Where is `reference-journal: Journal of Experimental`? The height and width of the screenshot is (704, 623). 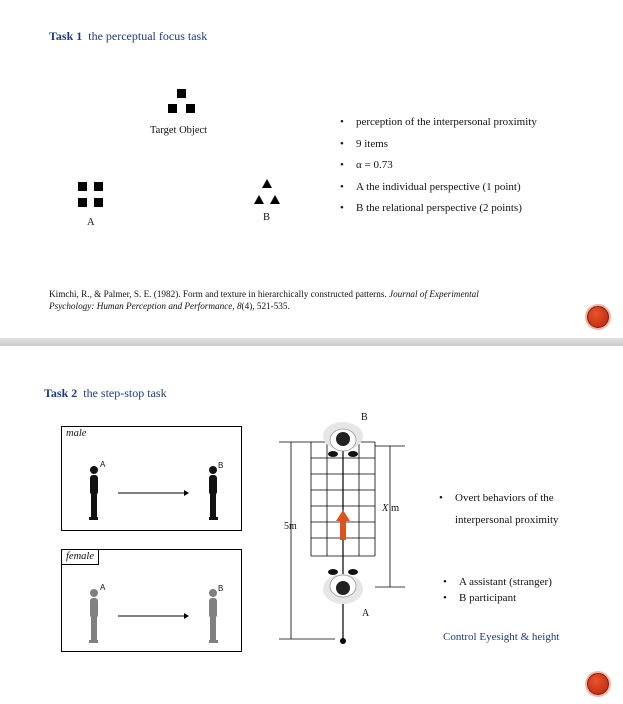
reference-journal: Journal of Experimental is located at coordinates (434, 294).